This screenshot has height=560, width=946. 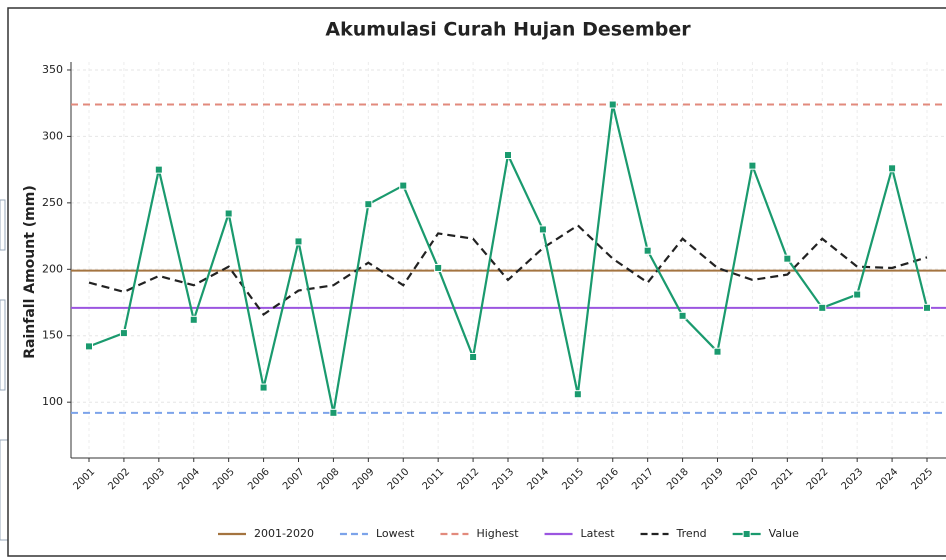 What do you see at coordinates (30, 272) in the screenshot?
I see `y-axis-label: Rainfall Amount (mm)` at bounding box center [30, 272].